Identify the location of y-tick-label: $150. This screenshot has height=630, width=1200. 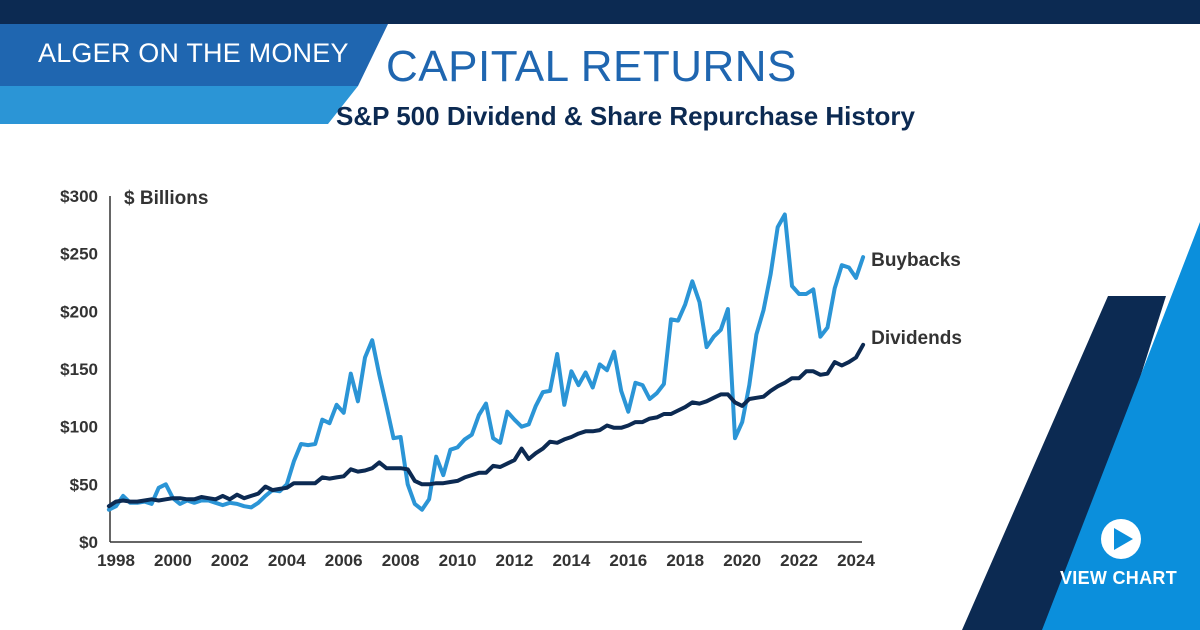
(79, 369).